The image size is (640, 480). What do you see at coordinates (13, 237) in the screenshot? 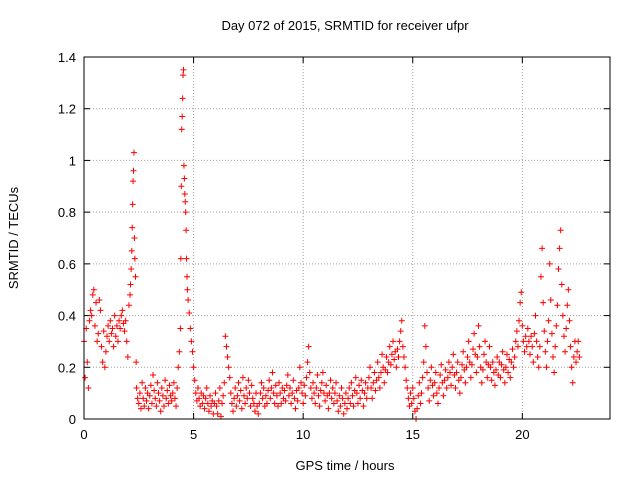
I see `y-axis-label: SRMTID / TECUs` at bounding box center [13, 237].